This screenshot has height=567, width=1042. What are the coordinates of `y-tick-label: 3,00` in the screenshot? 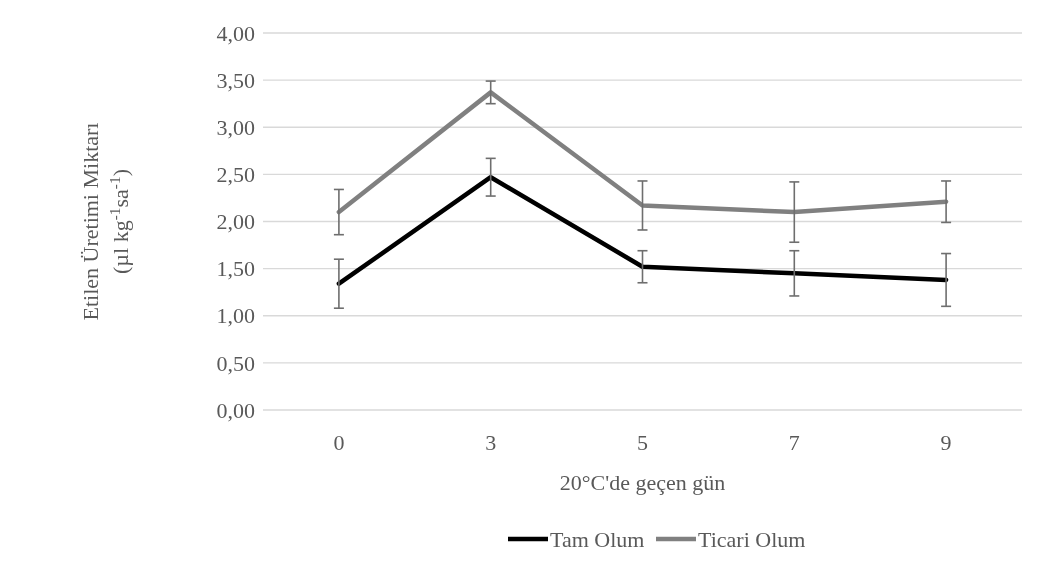 It's located at (235, 127).